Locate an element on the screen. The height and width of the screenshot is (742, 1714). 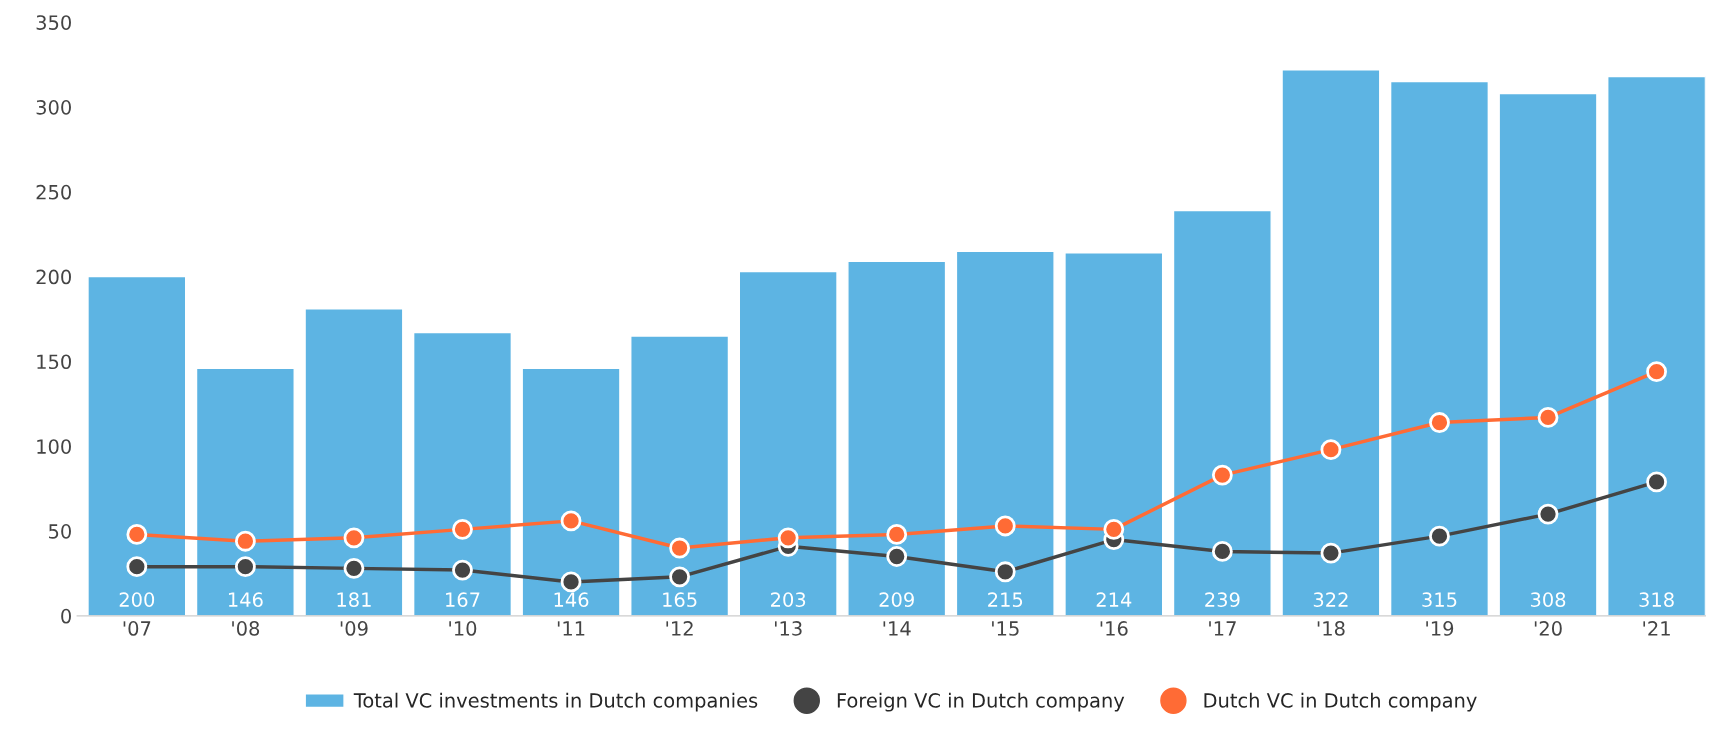
x-tick-label: '17 is located at coordinates (1222, 628).